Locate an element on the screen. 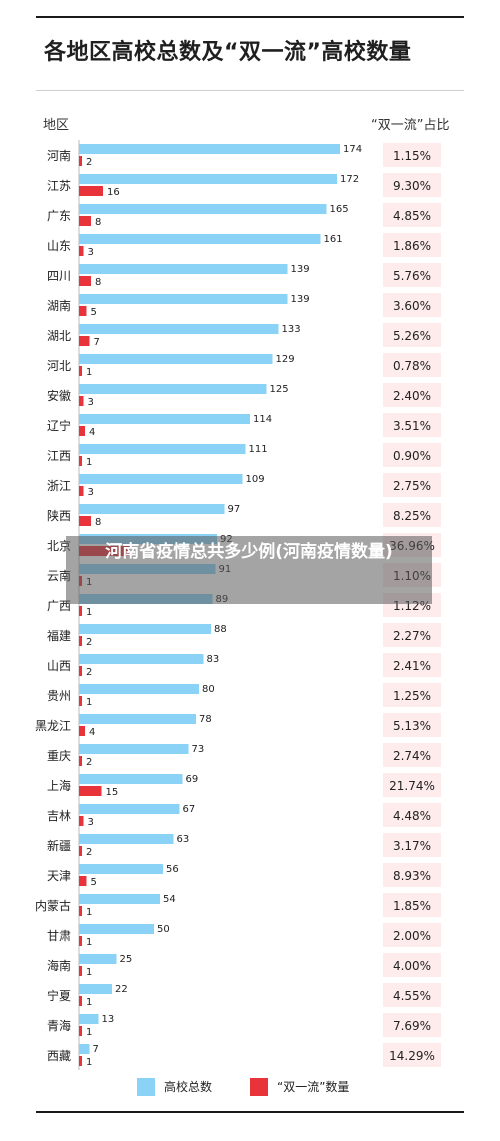 The width and height of the screenshot is (500, 1141). bar-total-label: 73 is located at coordinates (198, 749).